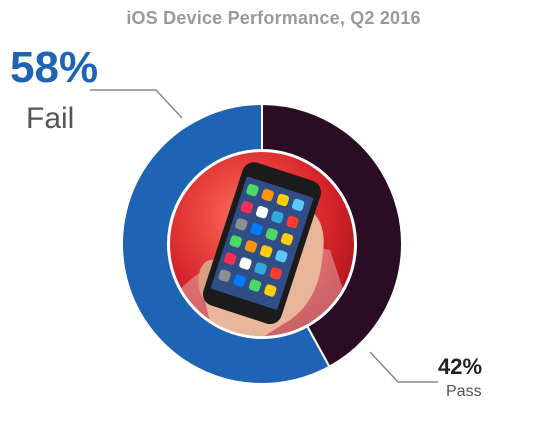  What do you see at coordinates (464, 391) in the screenshot?
I see `pass-category-label: Pass` at bounding box center [464, 391].